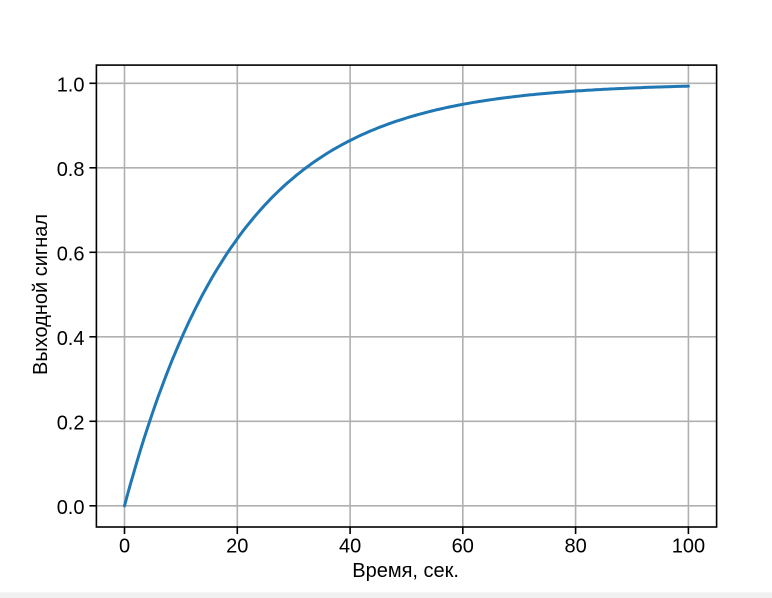  Describe the element at coordinates (71, 85) in the screenshot. I see `svg-text: 1.0` at that location.